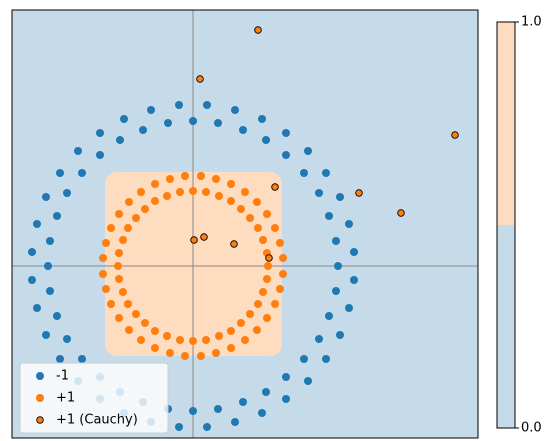 This screenshot has width=546, height=441. What do you see at coordinates (531, 22) in the screenshot?
I see `colorbar-tick-label: 1.0` at bounding box center [531, 22].